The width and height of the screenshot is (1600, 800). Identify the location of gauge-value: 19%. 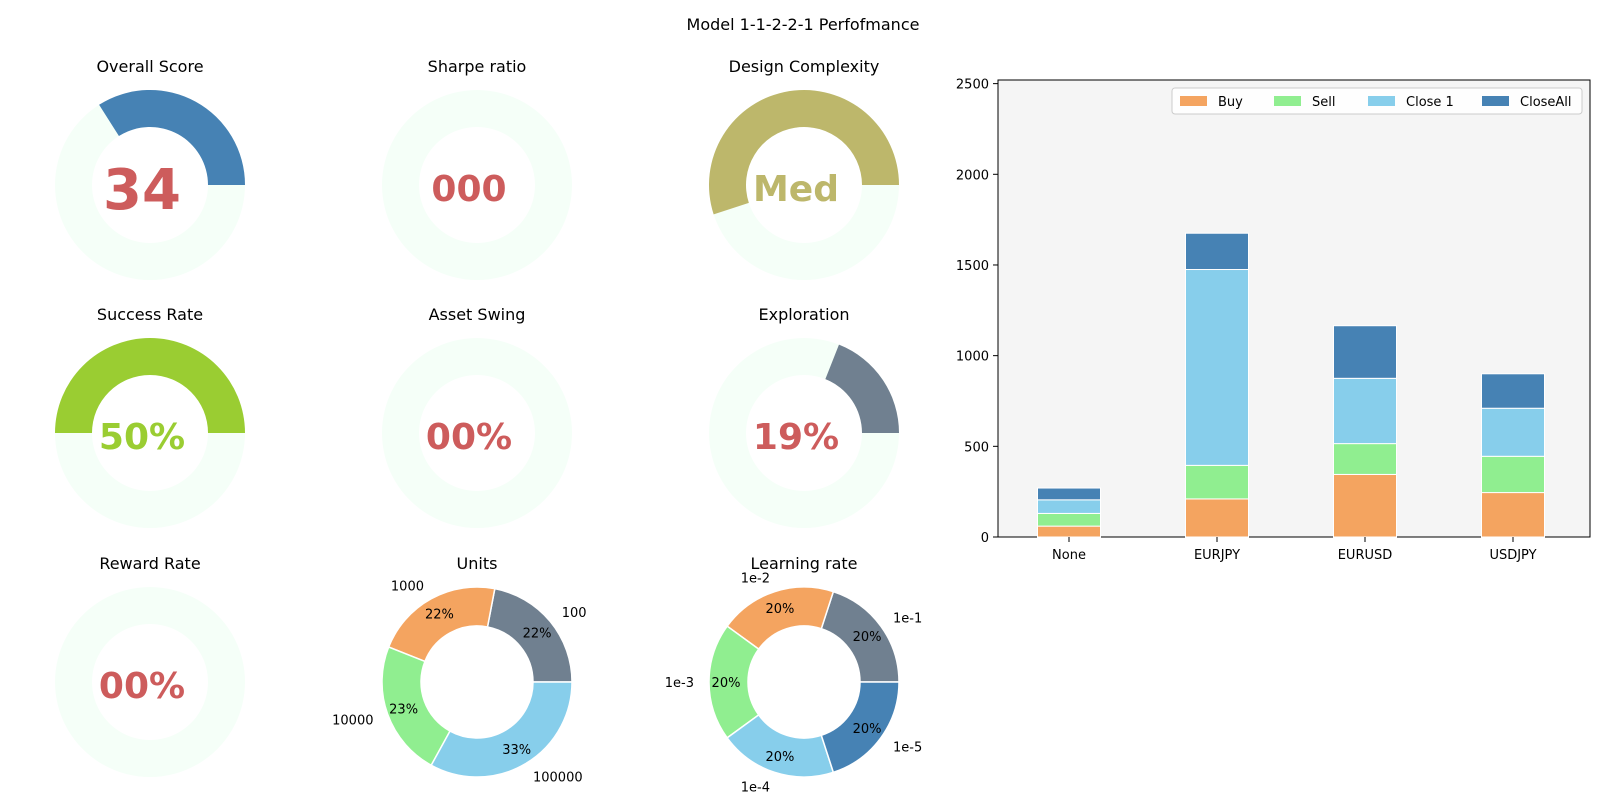
(796, 437).